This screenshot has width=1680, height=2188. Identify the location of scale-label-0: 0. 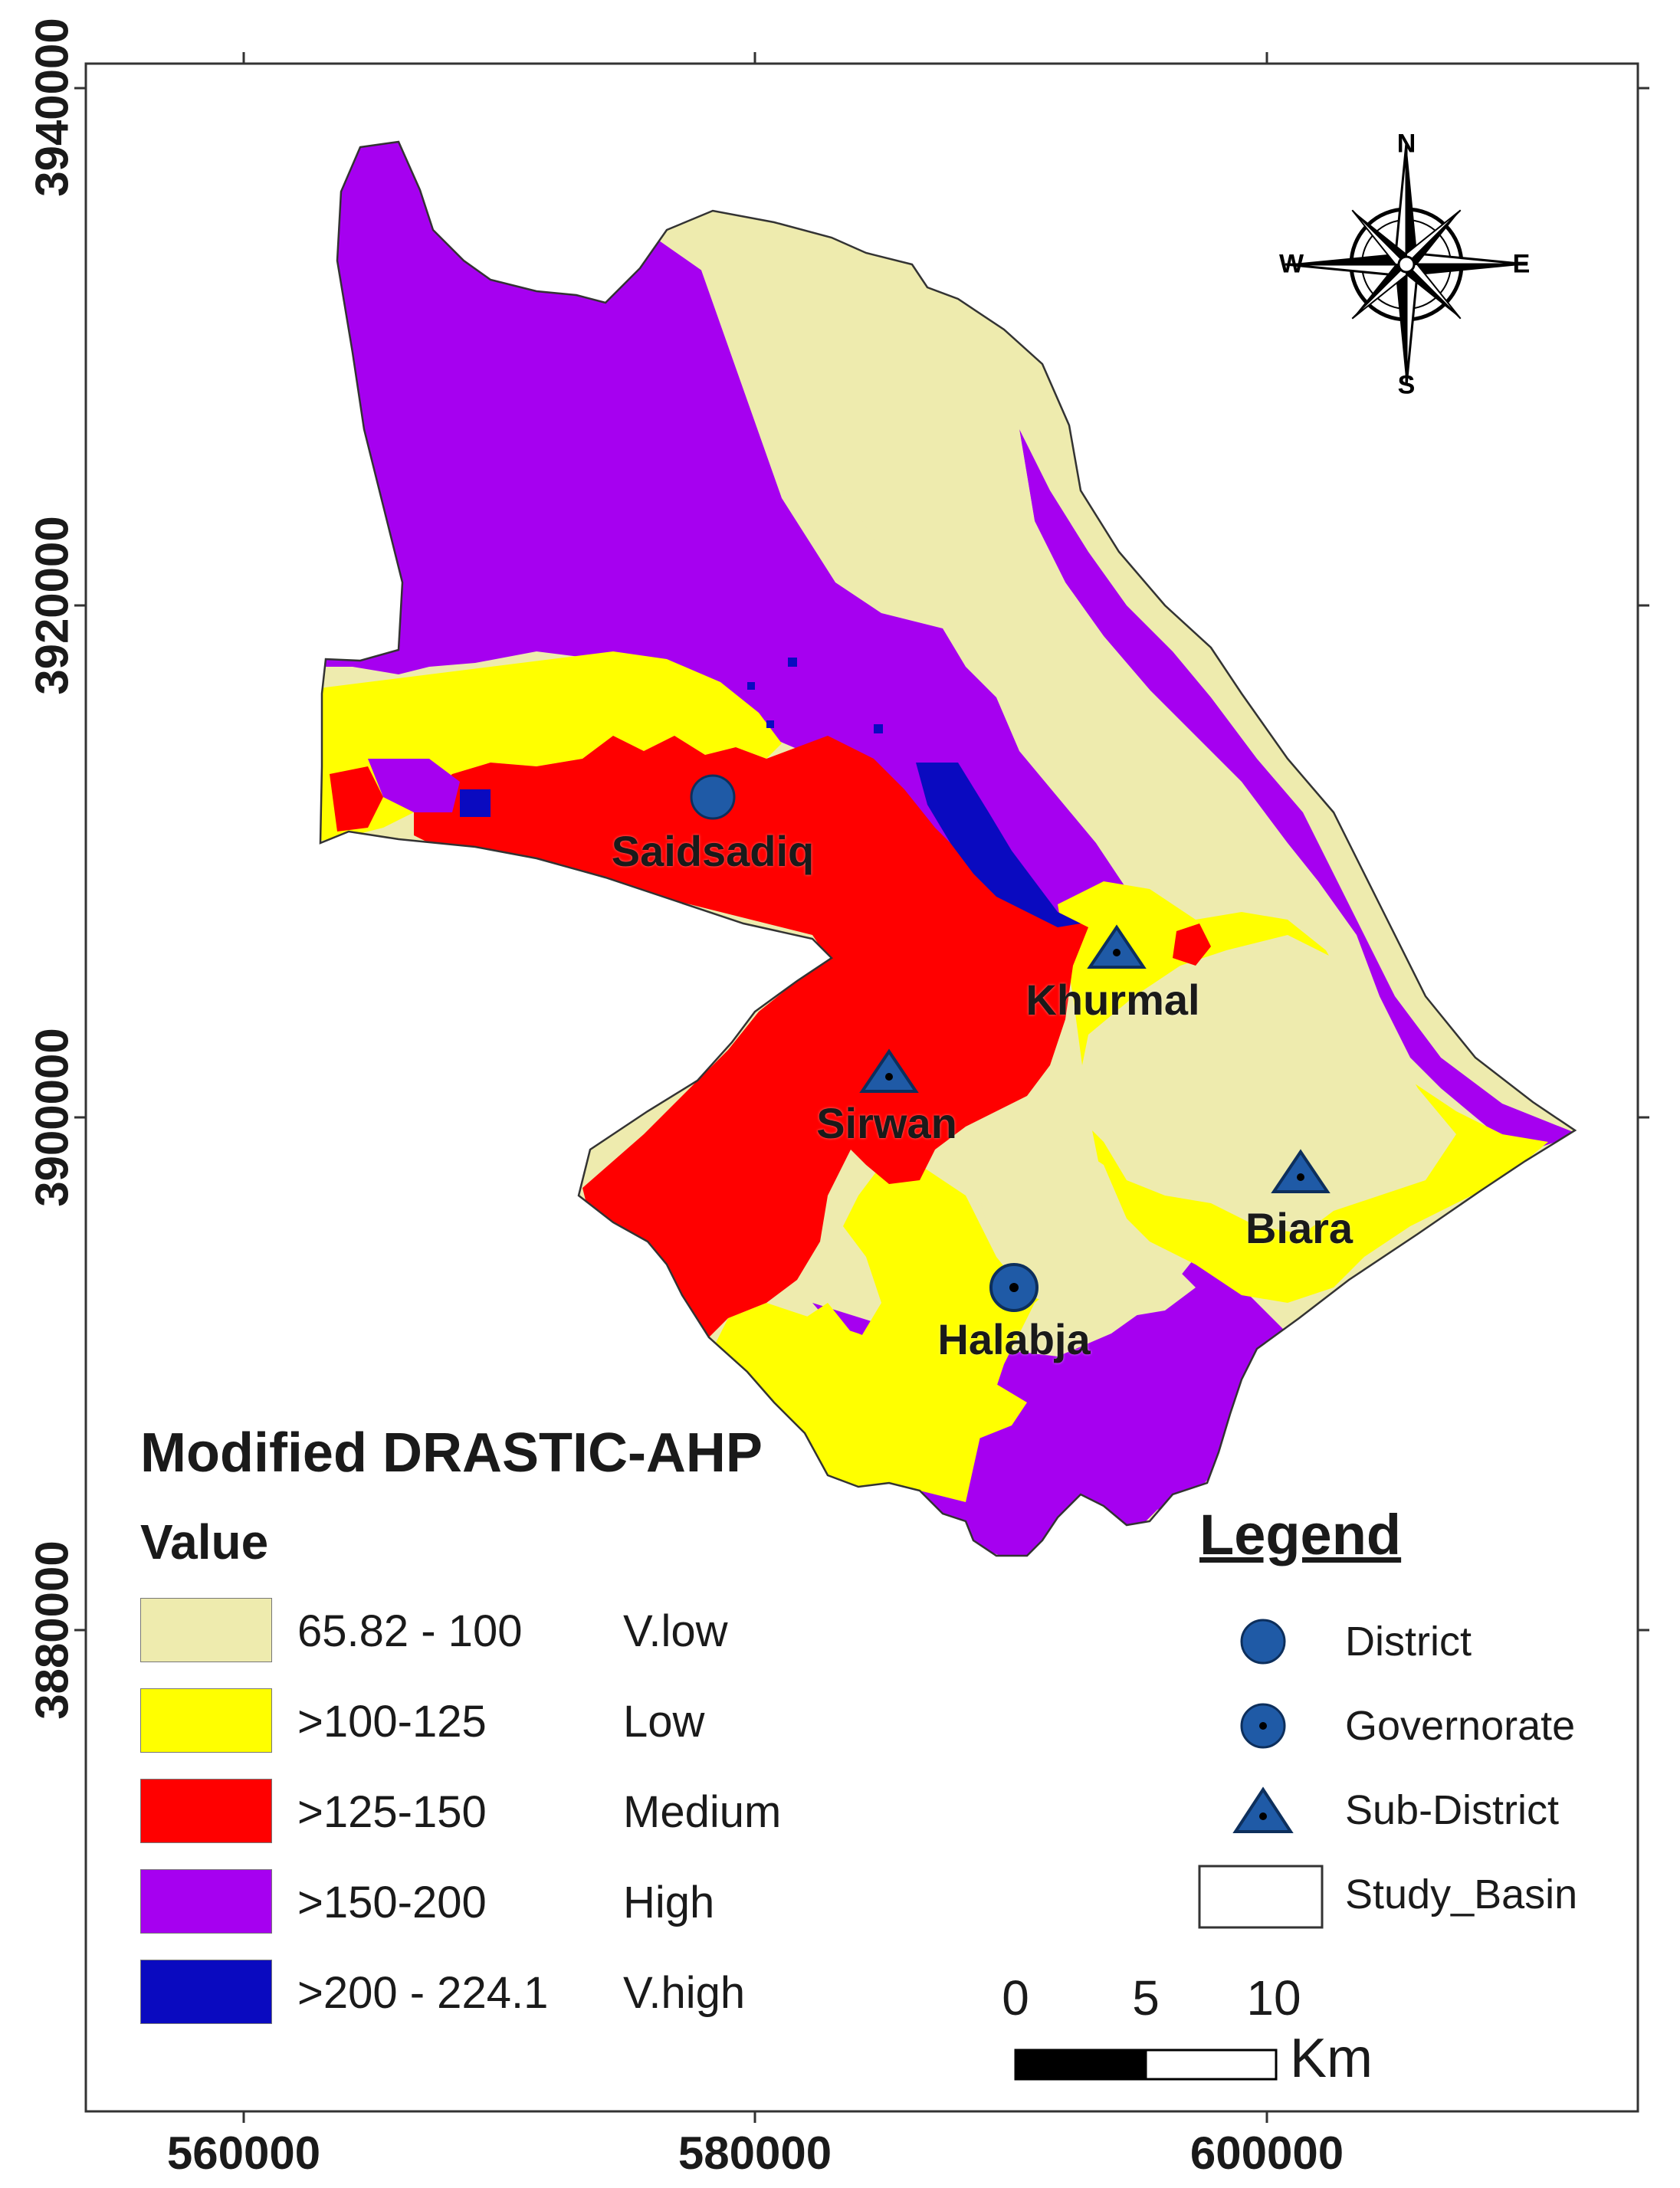
(1015, 1998).